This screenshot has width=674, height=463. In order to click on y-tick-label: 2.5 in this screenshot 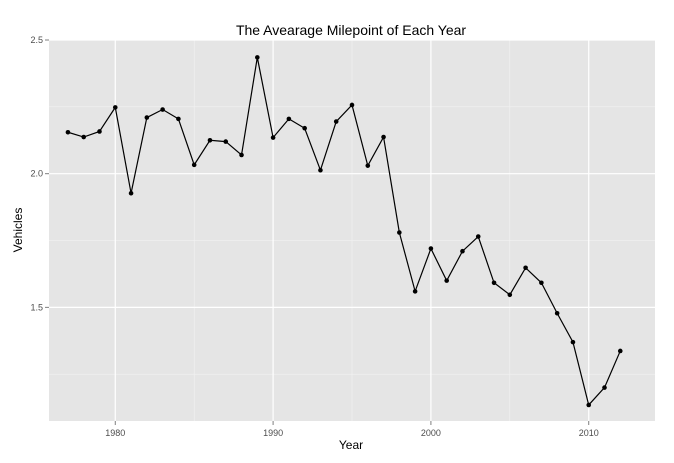, I will do `click(36, 40)`.